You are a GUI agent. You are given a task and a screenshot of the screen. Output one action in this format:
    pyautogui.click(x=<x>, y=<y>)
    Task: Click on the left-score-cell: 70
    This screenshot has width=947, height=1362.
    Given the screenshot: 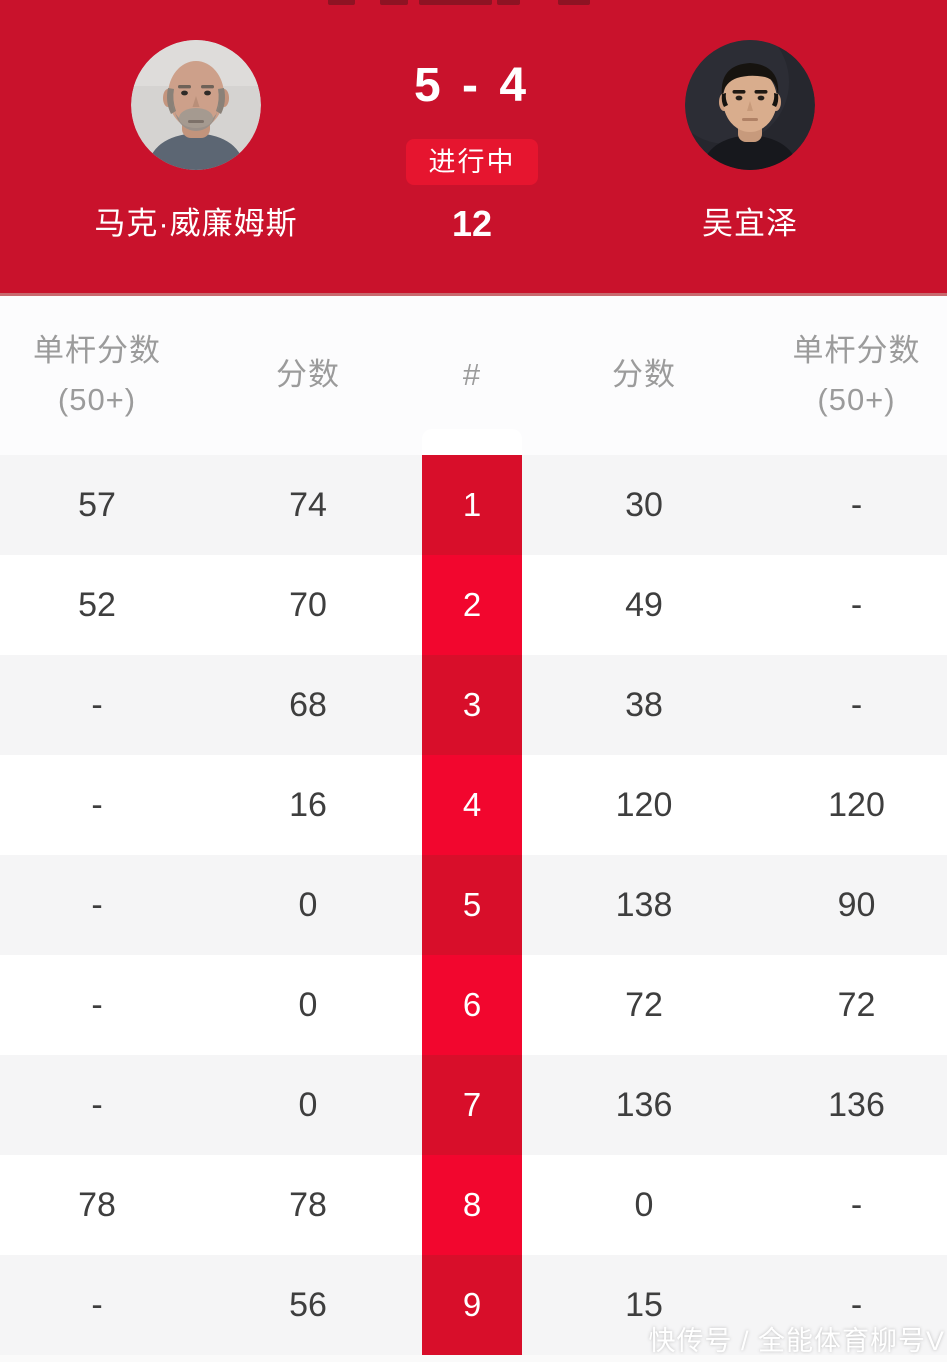 What is the action you would take?
    pyautogui.click(x=308, y=604)
    